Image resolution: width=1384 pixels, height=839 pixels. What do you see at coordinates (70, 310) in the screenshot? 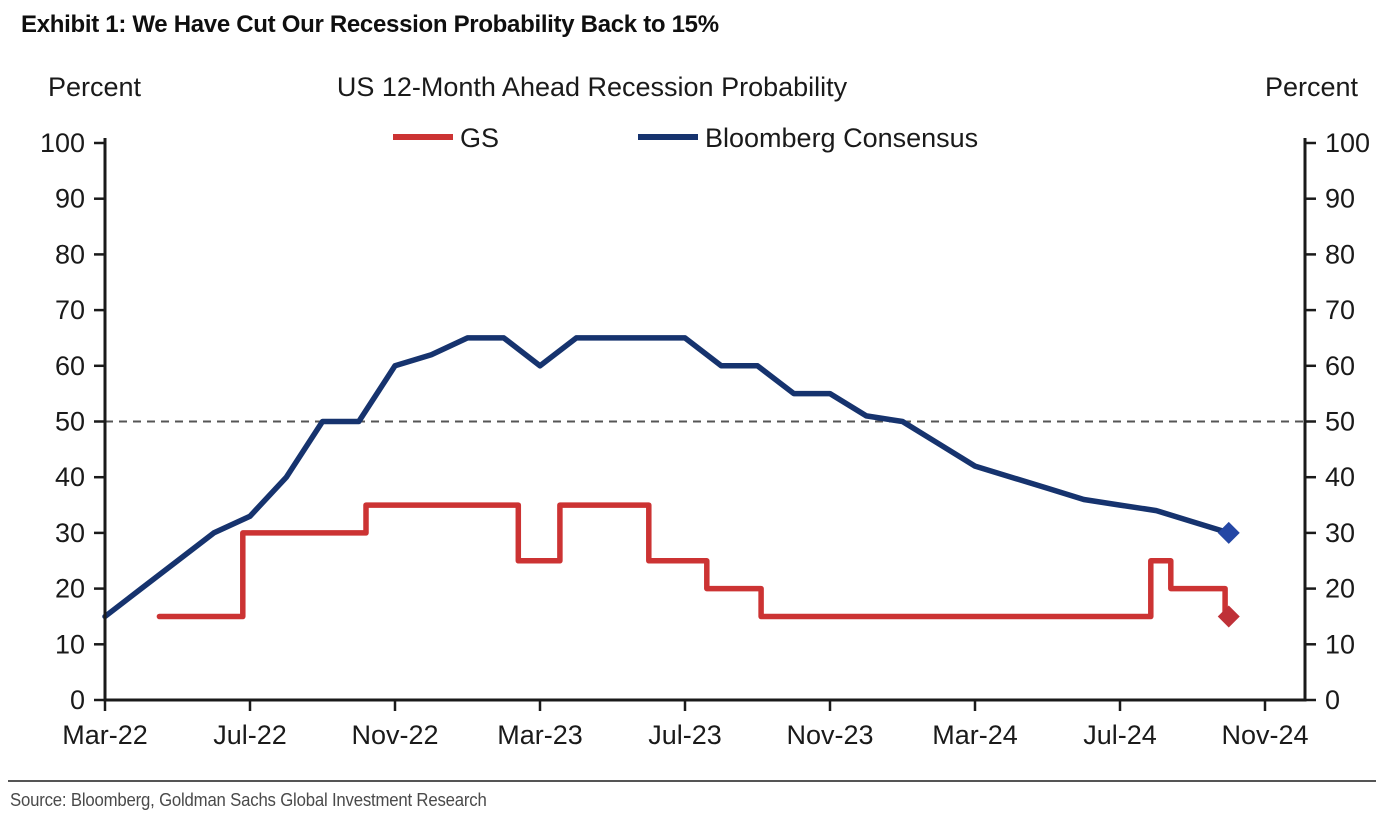
I see `y-tick-label-left-70: 70` at bounding box center [70, 310].